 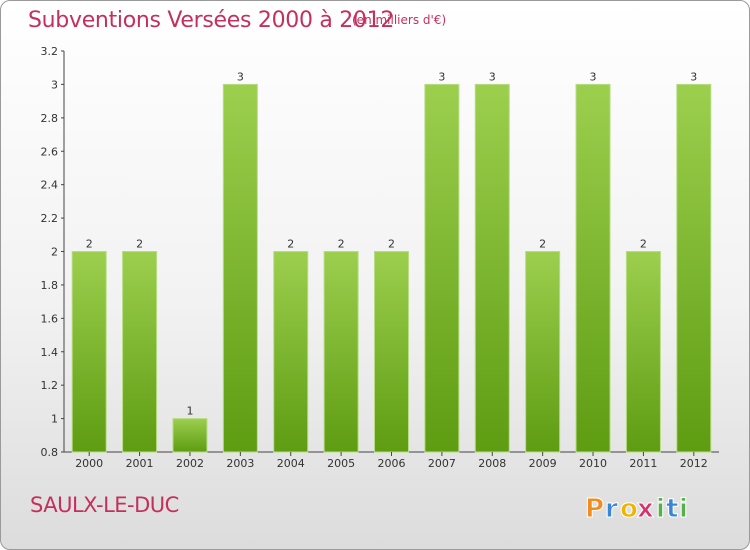 What do you see at coordinates (54, 252) in the screenshot?
I see `y-tick-label: 2` at bounding box center [54, 252].